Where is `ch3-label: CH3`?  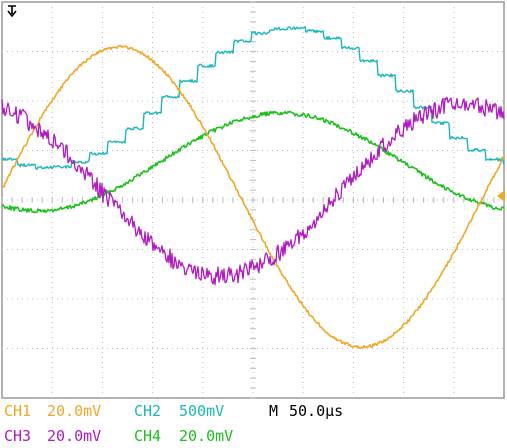 ch3-label: CH3 is located at coordinates (18, 436).